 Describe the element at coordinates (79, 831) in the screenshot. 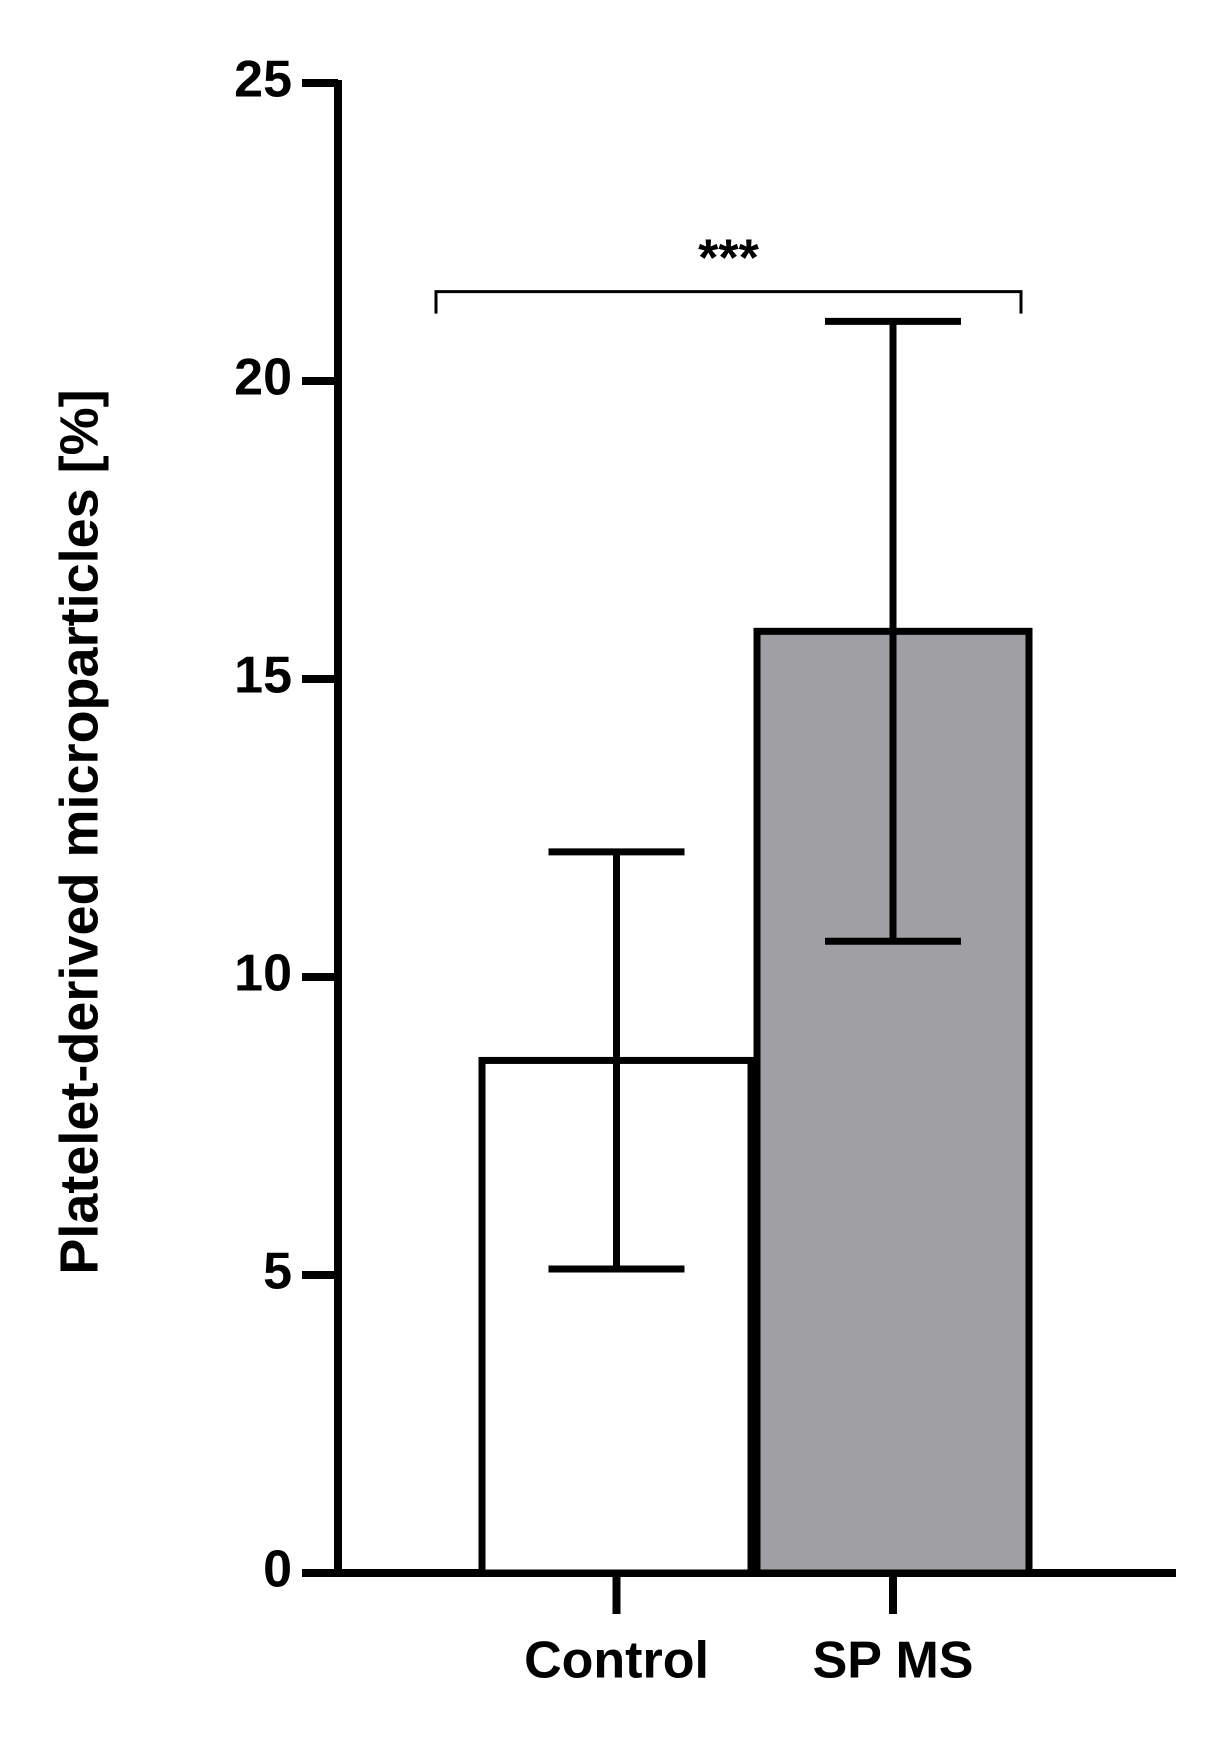

I see `y-axis-label: Platelet-derived microparticles [%]` at that location.